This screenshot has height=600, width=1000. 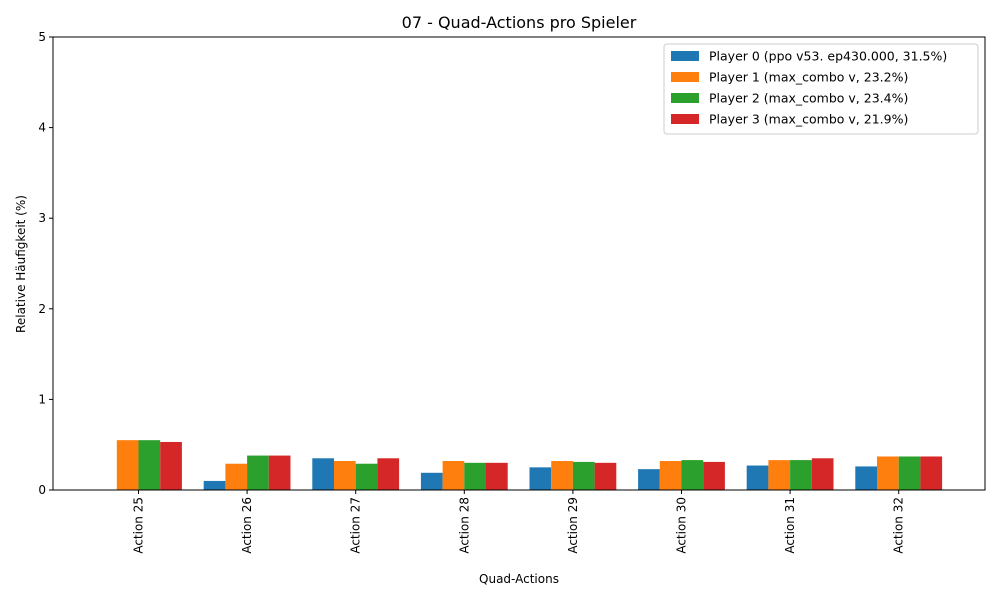 What do you see at coordinates (42, 490) in the screenshot?
I see `y-tick-label: 0` at bounding box center [42, 490].